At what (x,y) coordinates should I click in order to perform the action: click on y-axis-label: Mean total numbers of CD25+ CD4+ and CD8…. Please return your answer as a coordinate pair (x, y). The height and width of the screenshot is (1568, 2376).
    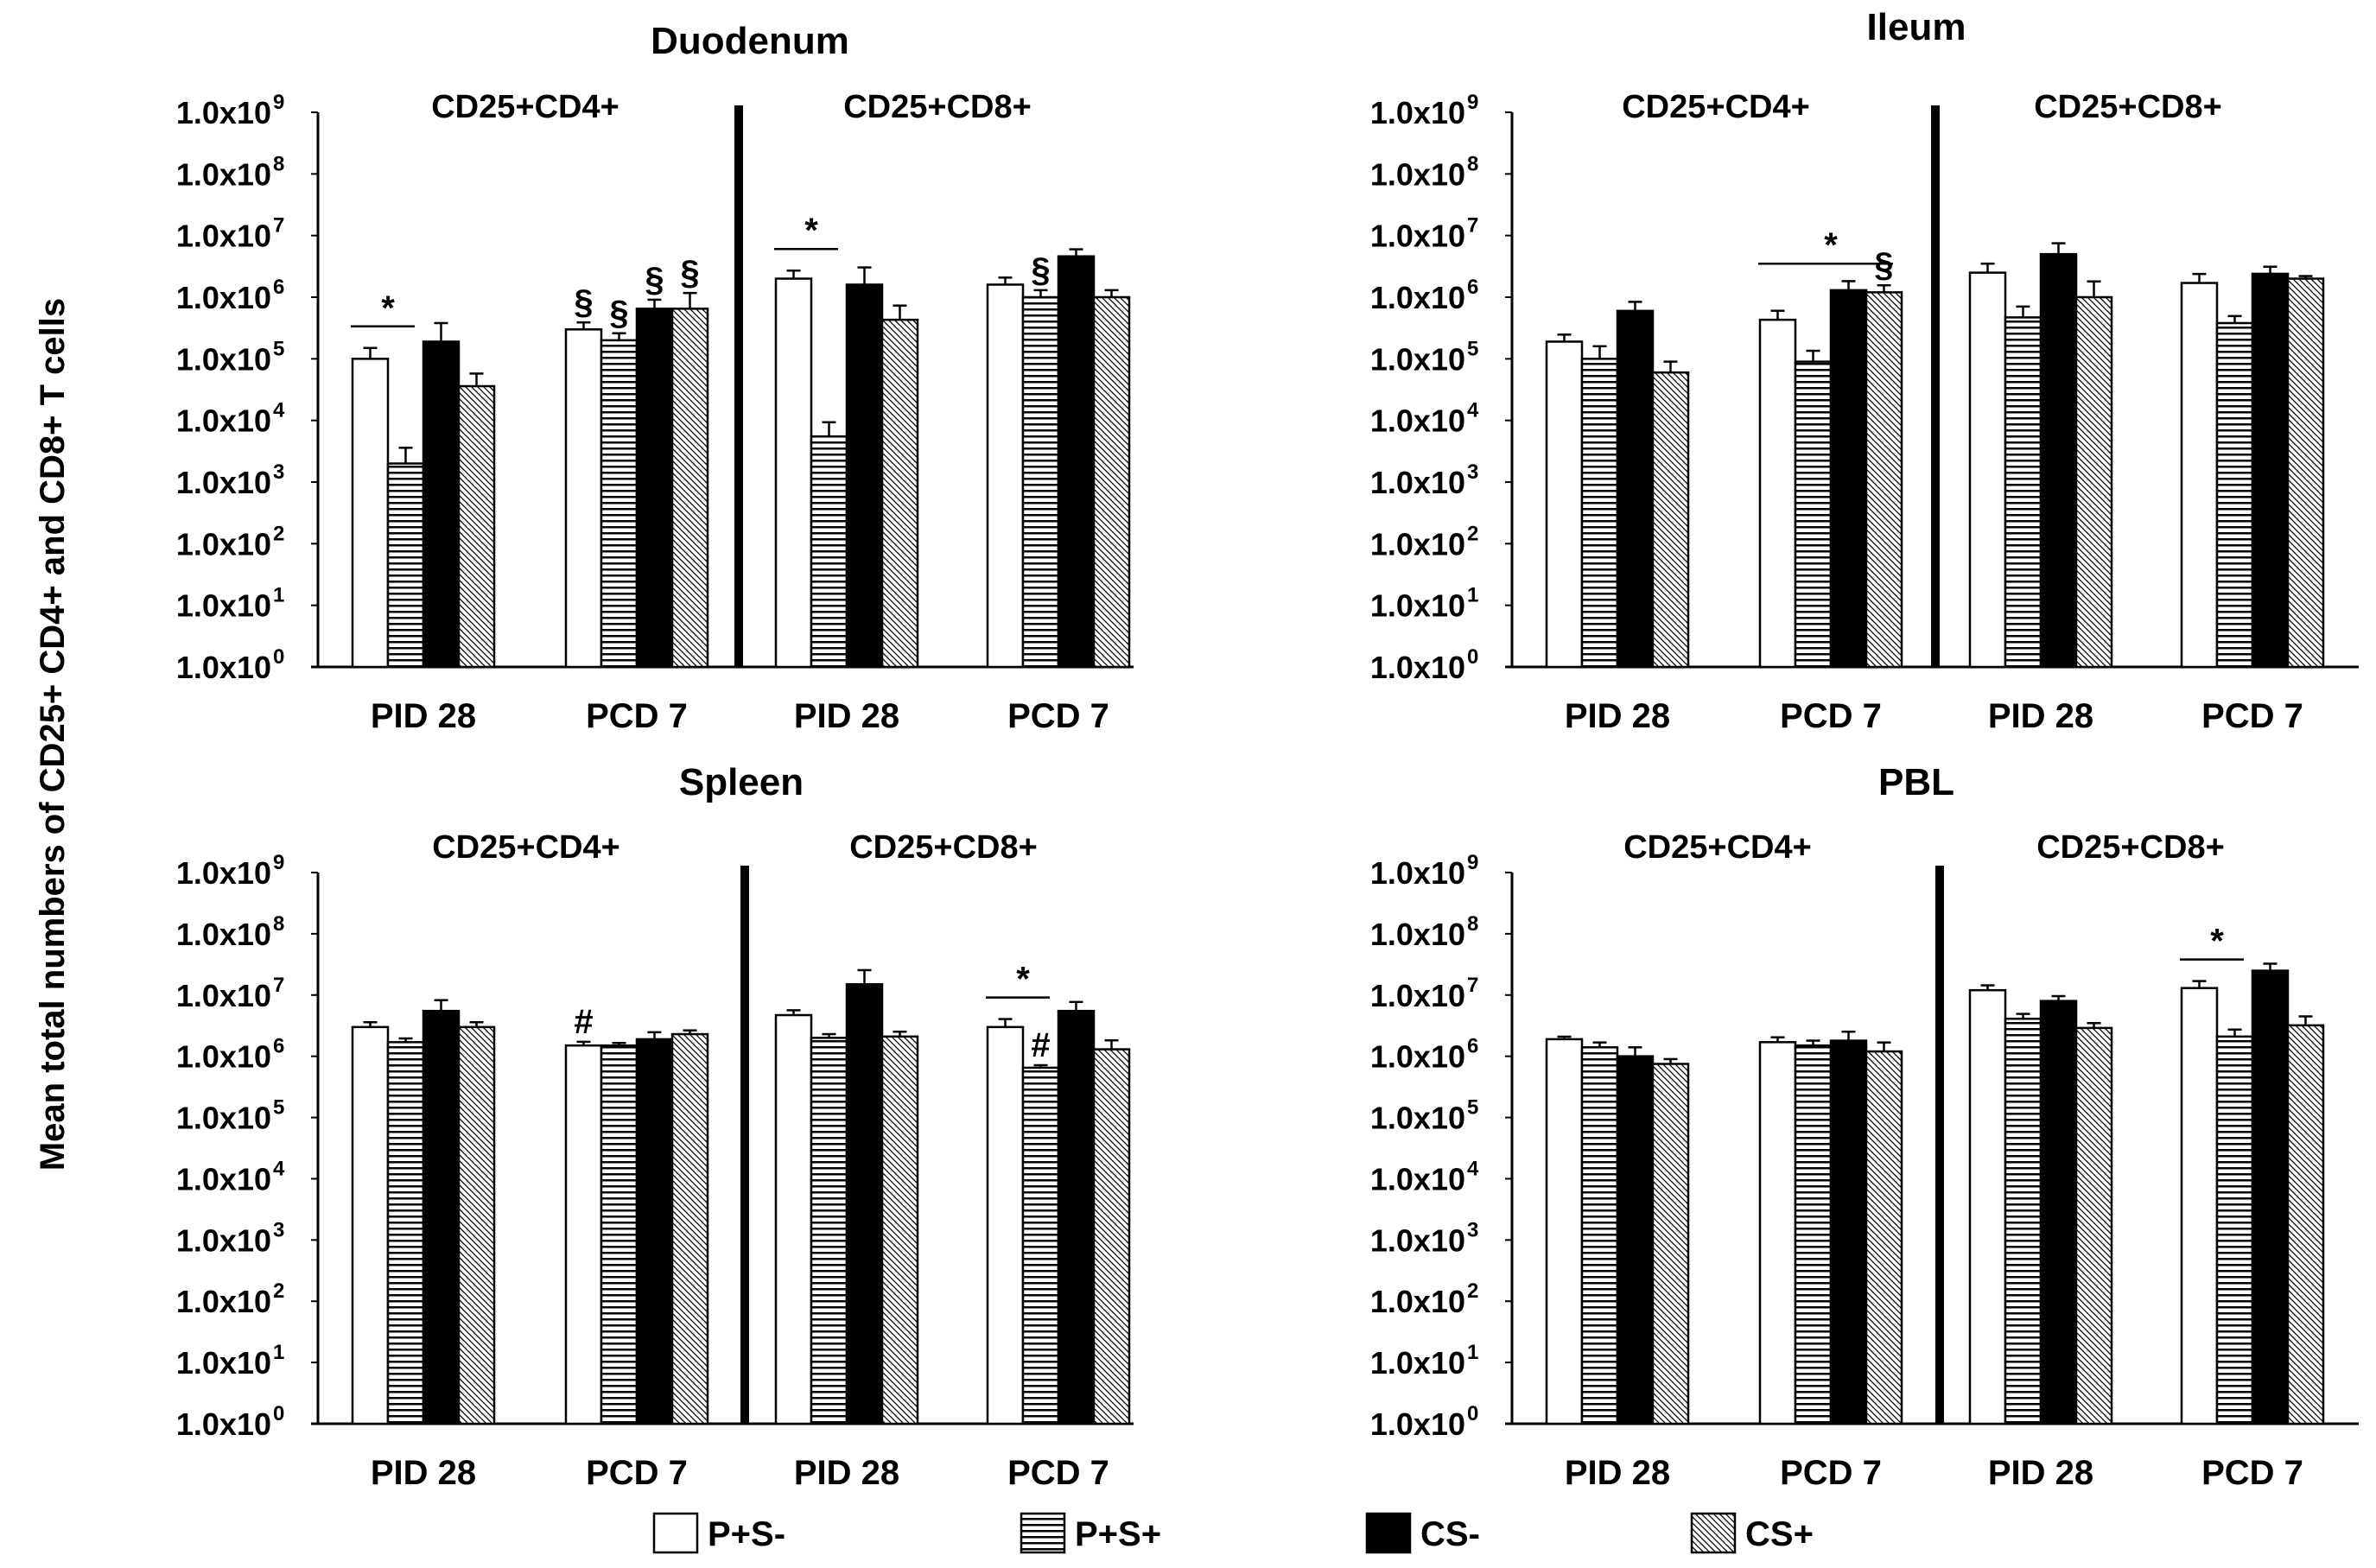
    Looking at the image, I should click on (53, 734).